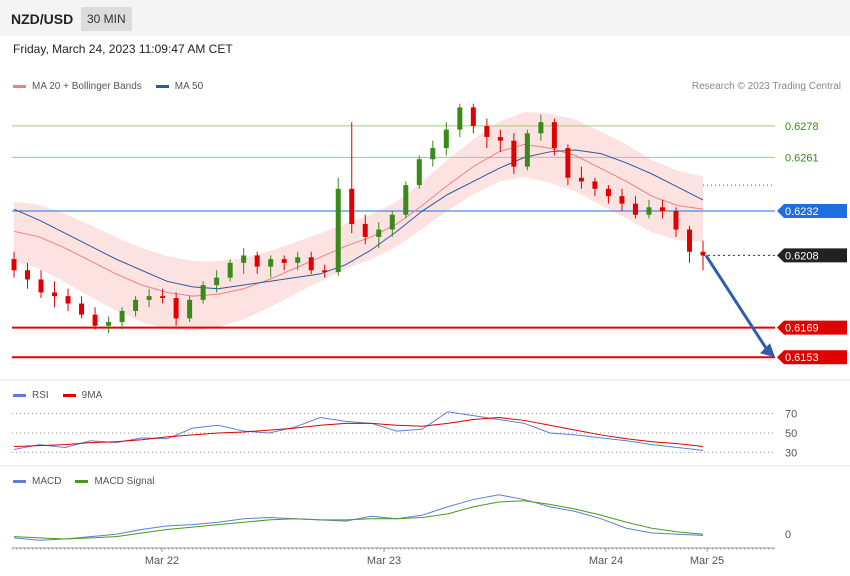 The image size is (850, 576). I want to click on legend-main: MA 20 + Bollinger Bands MA 50, so click(108, 86).